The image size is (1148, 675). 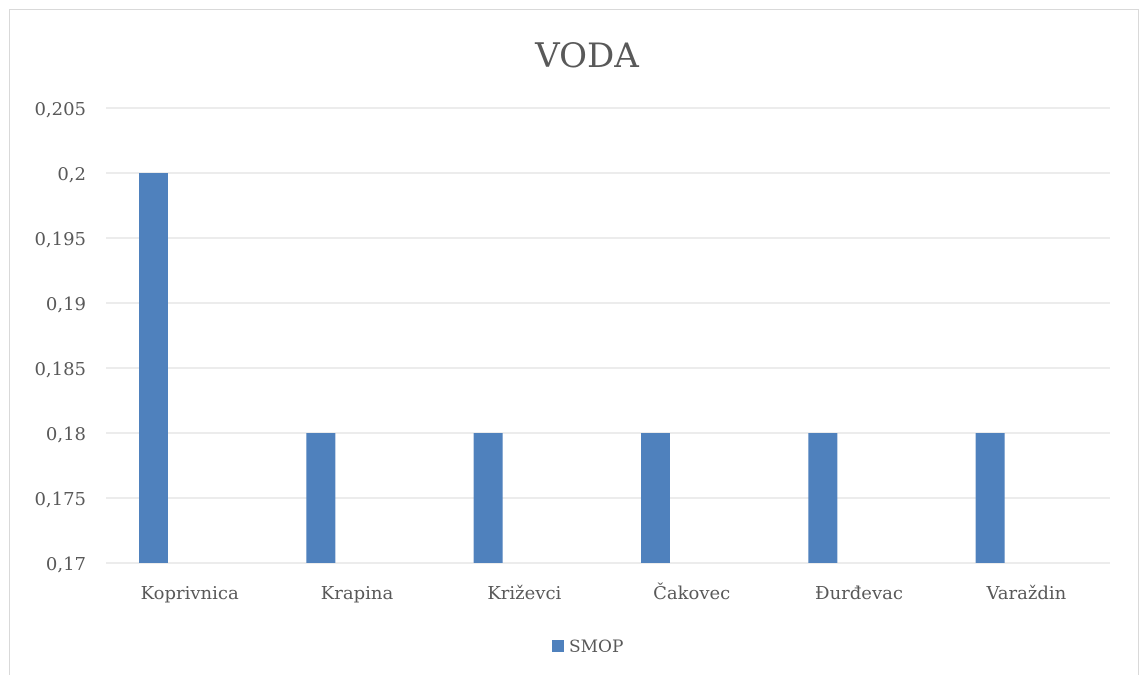 What do you see at coordinates (60, 337) in the screenshot?
I see `y-axis-ticks: 0,17 0,175 0,18 0,185 0,19 0,195 0,2 0,205` at bounding box center [60, 337].